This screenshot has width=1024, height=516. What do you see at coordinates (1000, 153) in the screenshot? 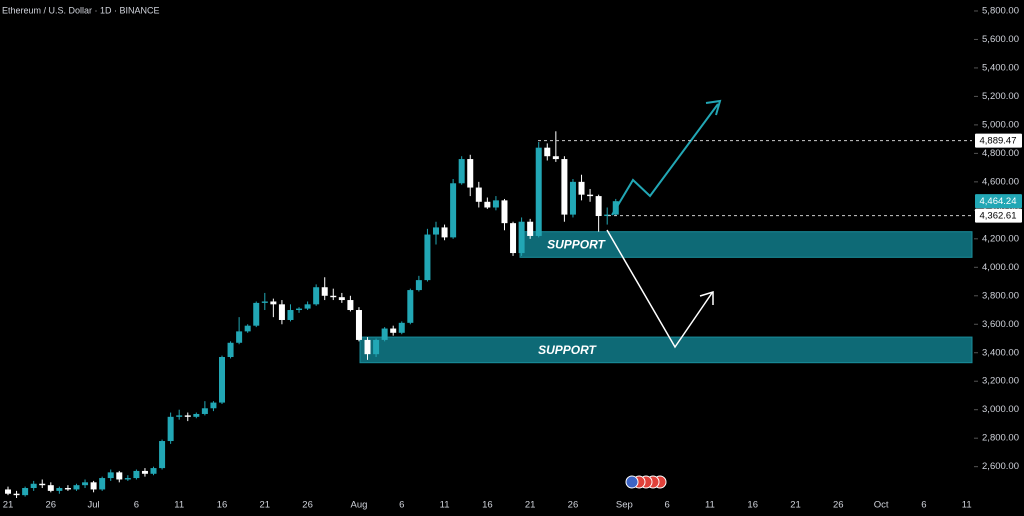
I see `y-tick-label: 4,800.00` at bounding box center [1000, 153].